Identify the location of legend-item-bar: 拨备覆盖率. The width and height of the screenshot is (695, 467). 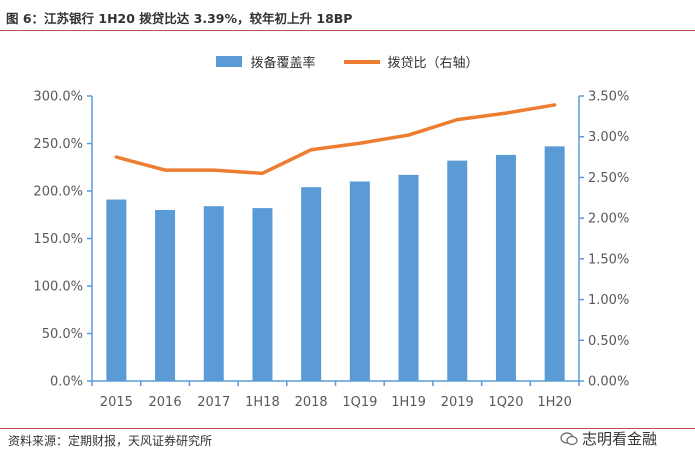
(266, 61).